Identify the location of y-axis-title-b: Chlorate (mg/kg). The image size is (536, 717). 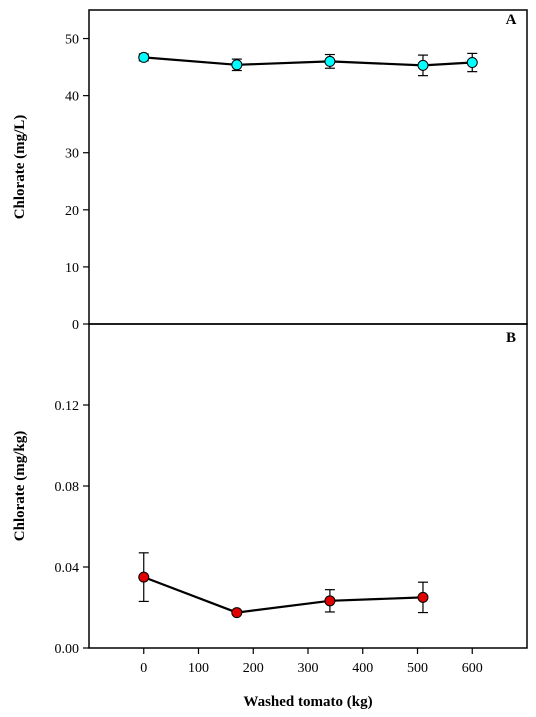
(20, 486).